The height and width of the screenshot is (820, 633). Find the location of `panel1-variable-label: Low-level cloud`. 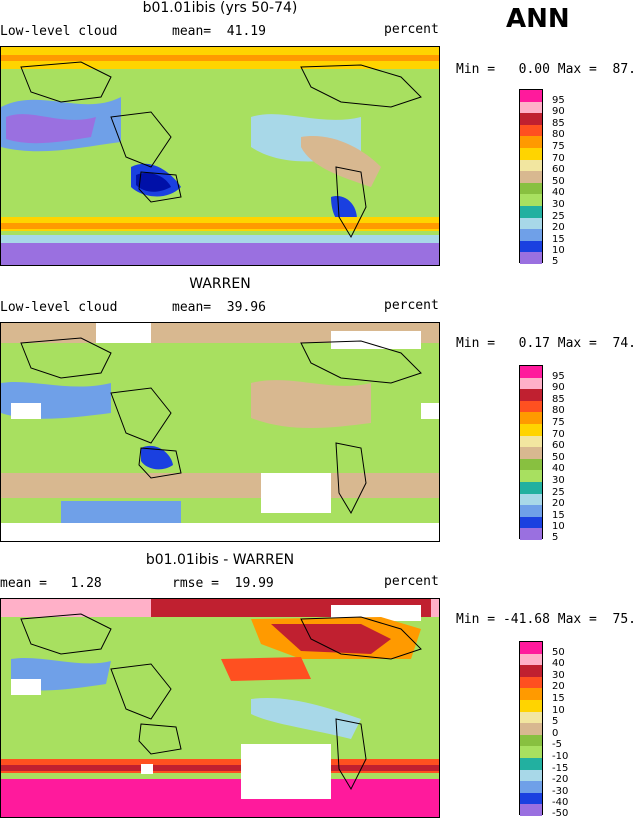

panel1-variable-label: Low-level cloud is located at coordinates (59, 31).